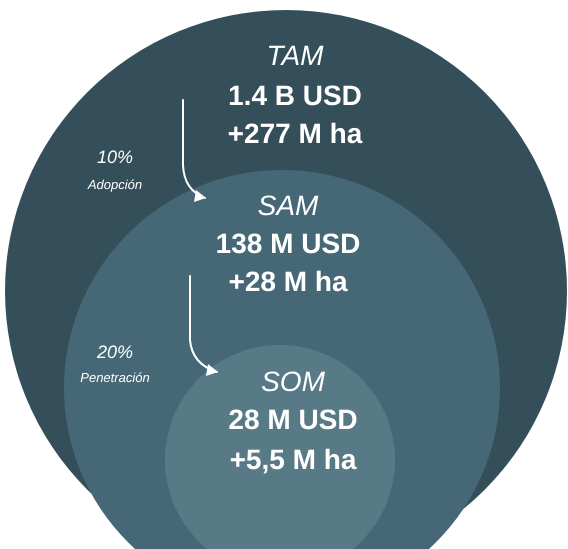 The width and height of the screenshot is (568, 549). I want to click on text: 10%, so click(115, 157).